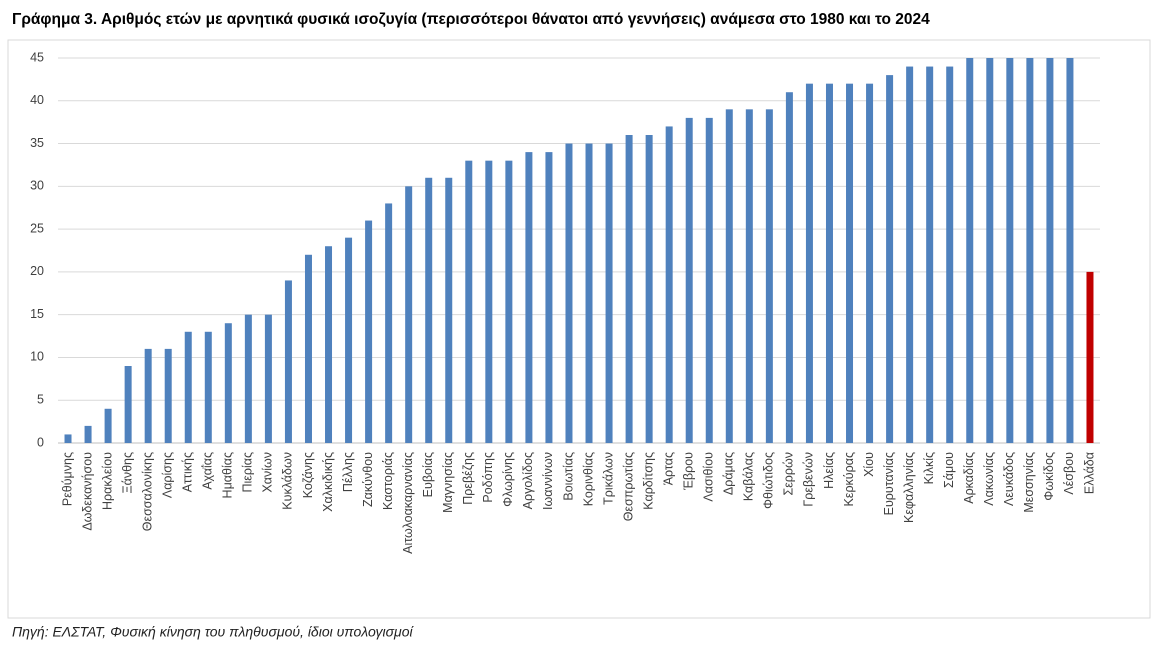 The width and height of the screenshot is (1176, 648). Describe the element at coordinates (468, 478) in the screenshot. I see `x-tick-label: Πρεβέζης` at that location.